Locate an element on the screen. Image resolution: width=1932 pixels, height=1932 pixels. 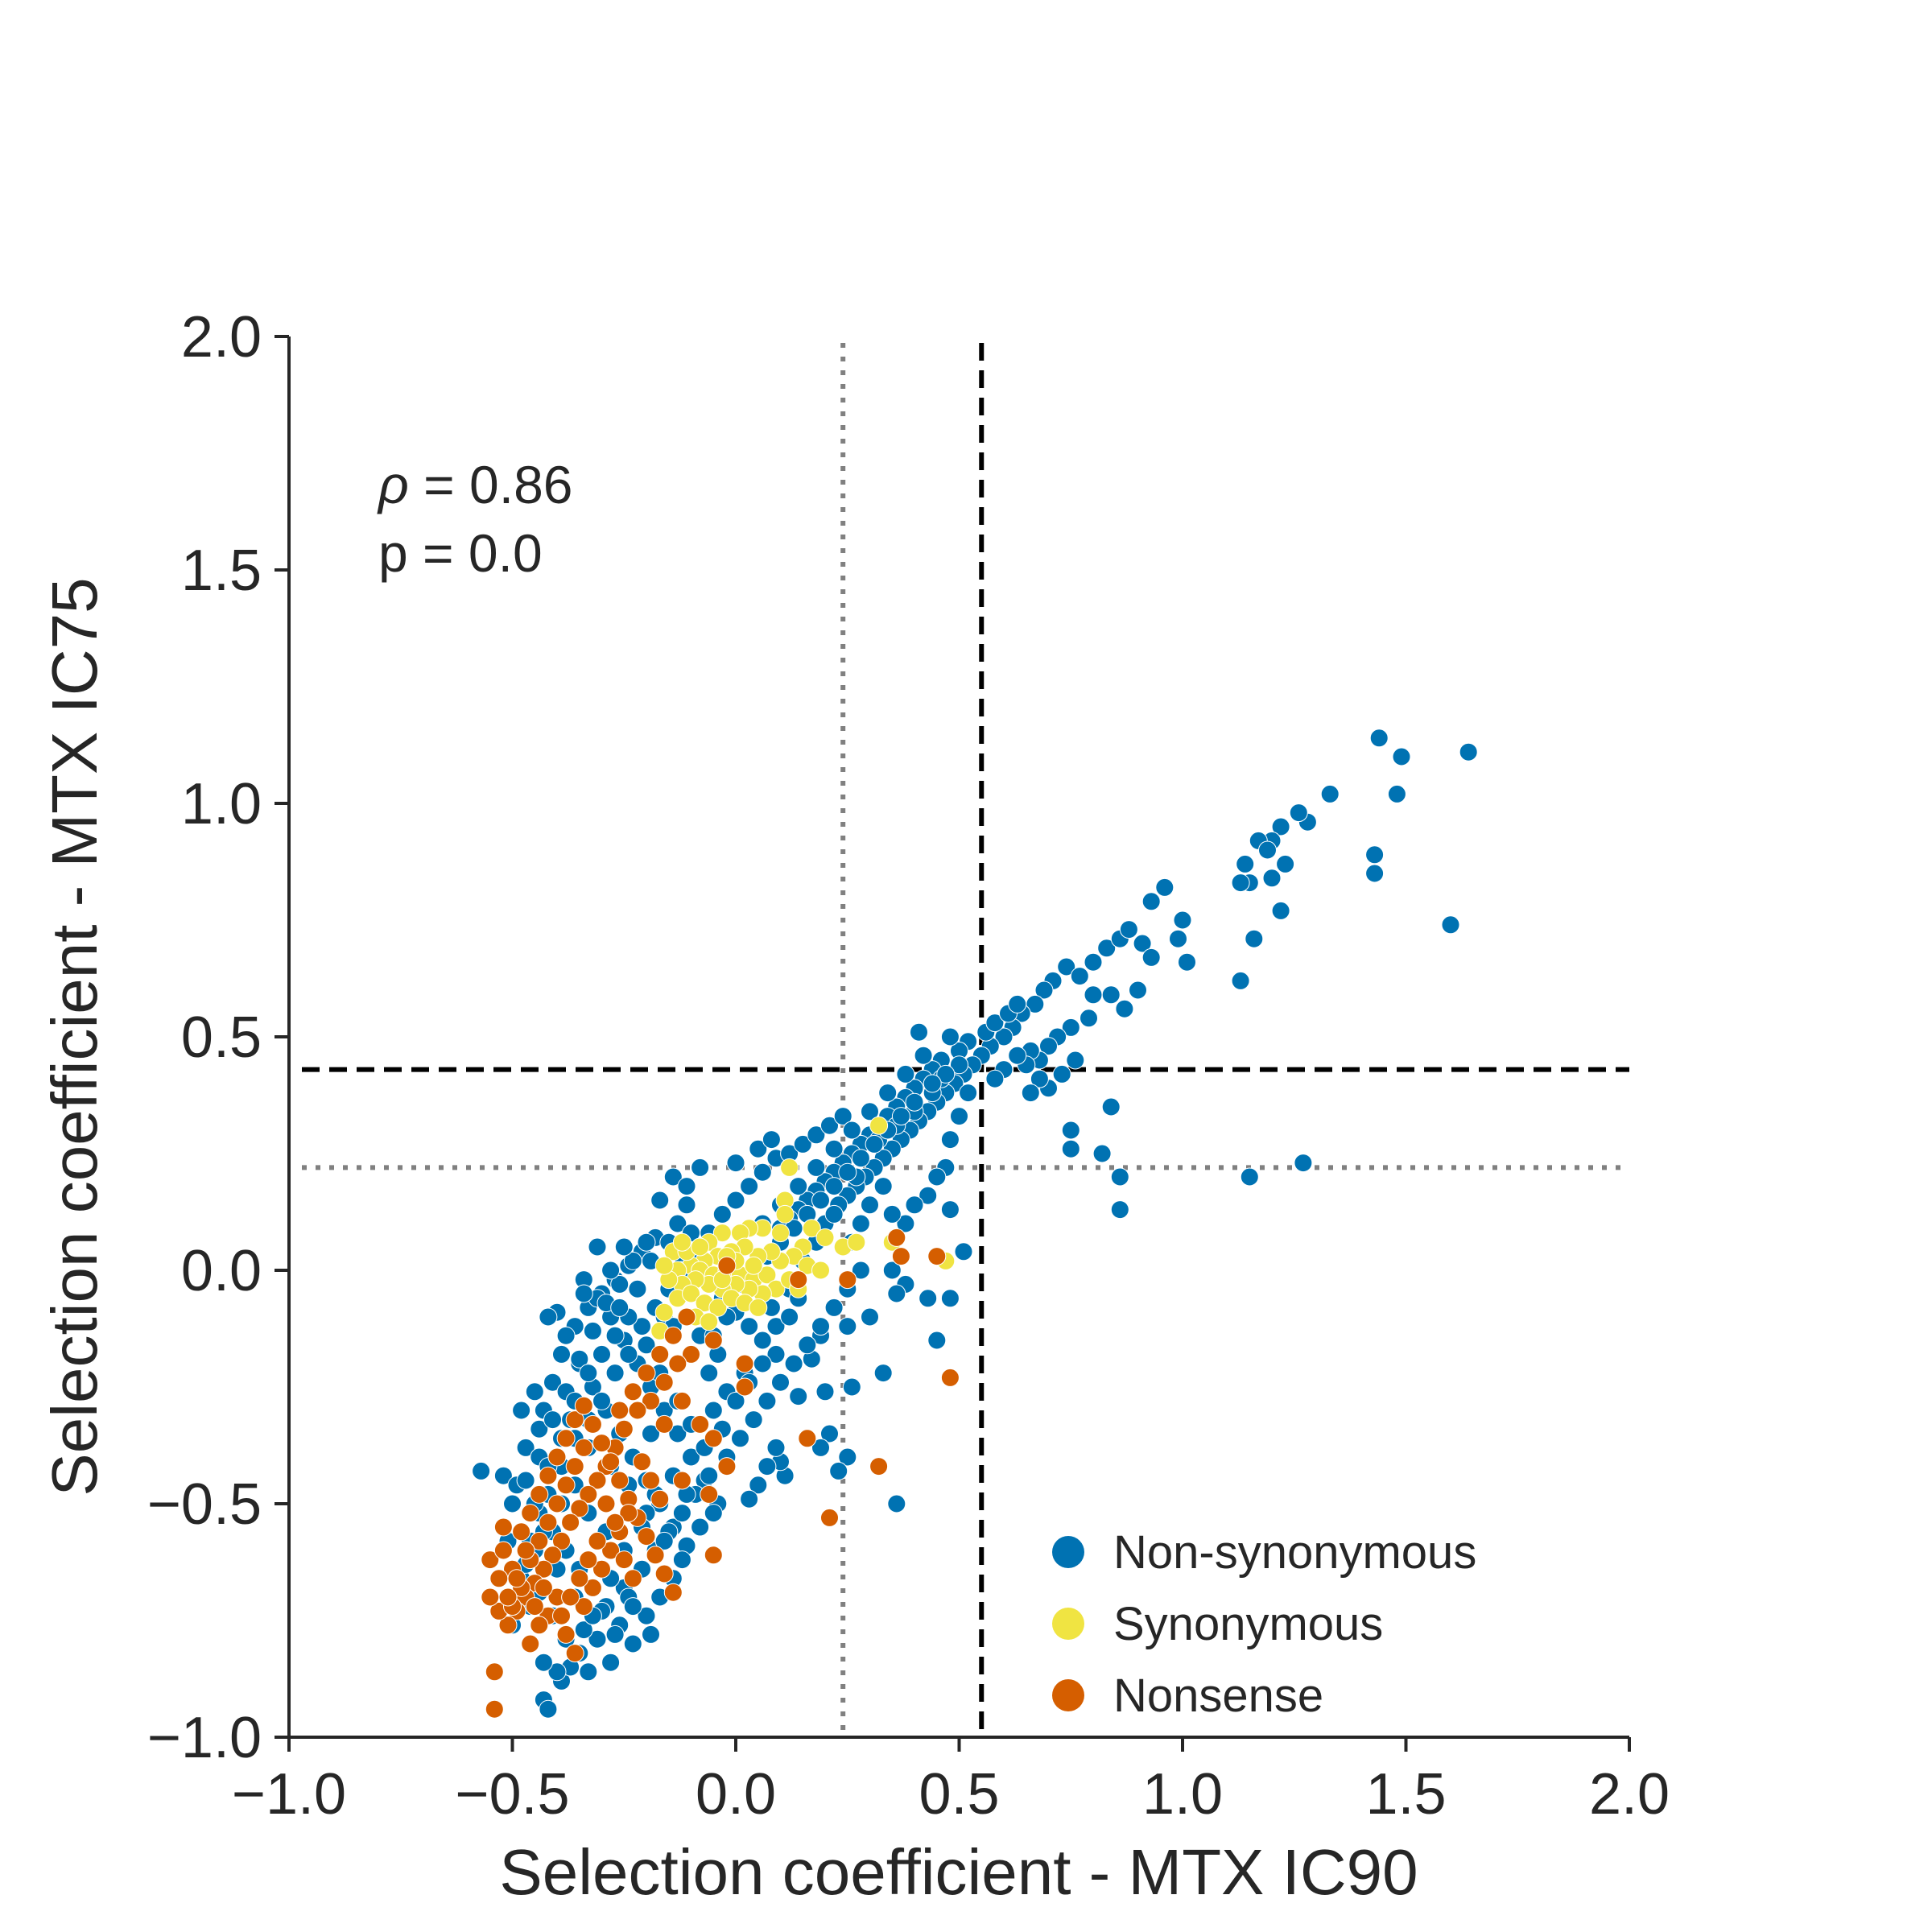
legend-label-non-synonymous: Non-synonymous is located at coordinates (1294, 1552).